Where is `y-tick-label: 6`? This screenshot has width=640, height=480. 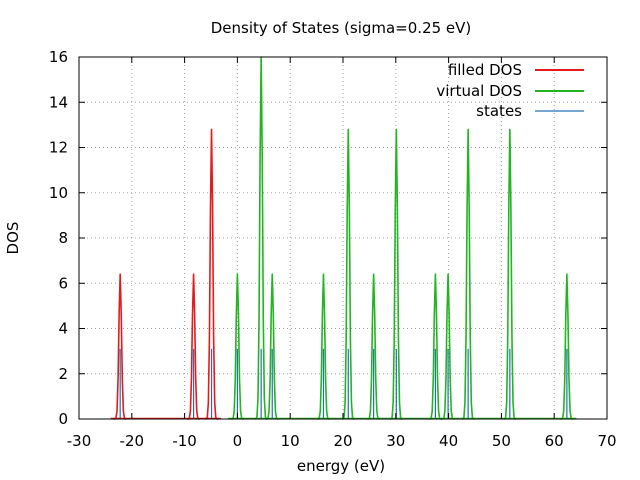
y-tick-label: 6 is located at coordinates (63, 283).